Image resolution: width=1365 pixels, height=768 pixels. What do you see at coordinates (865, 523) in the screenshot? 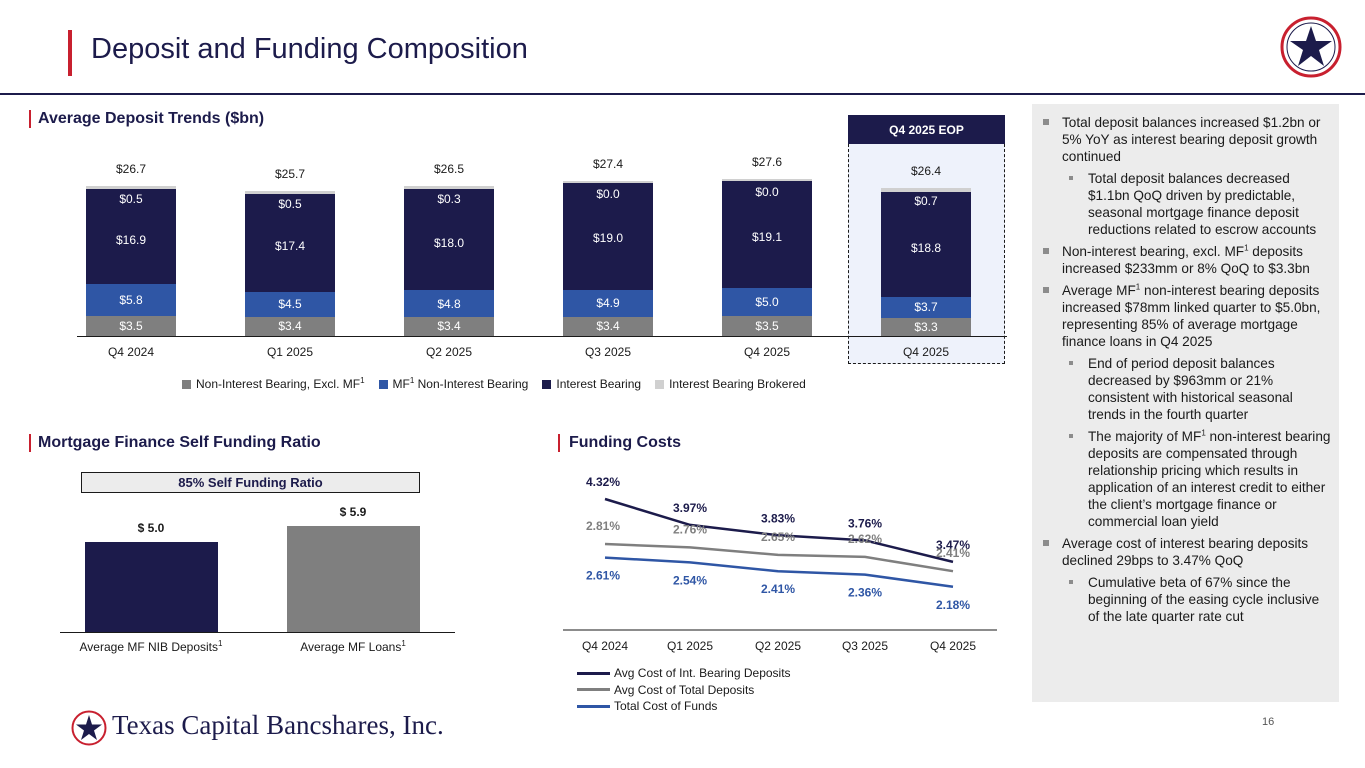
I see `int-bearing-value-label: 3.76%` at bounding box center [865, 523].